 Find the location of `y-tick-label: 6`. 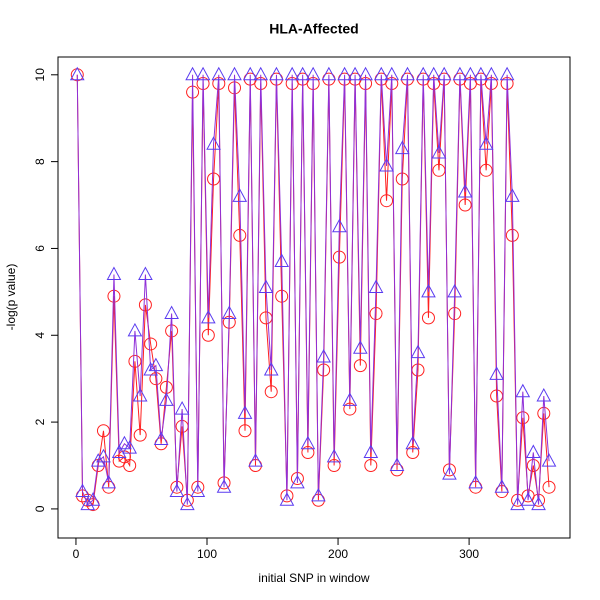

y-tick-label: 6 is located at coordinates (40, 248).